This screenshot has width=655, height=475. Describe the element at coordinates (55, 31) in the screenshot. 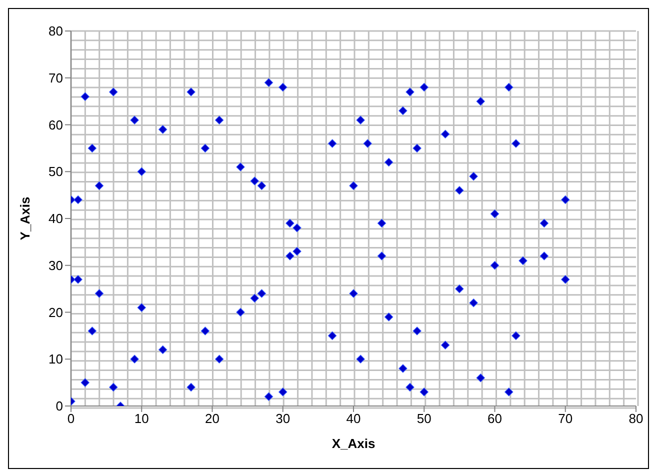

I see `y-tick-label: 80` at that location.